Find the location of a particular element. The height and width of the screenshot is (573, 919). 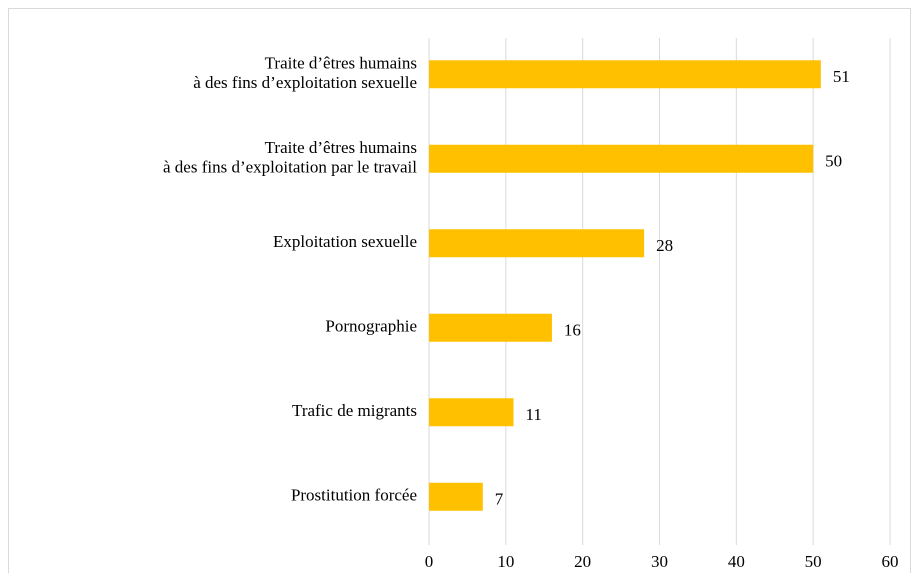

x-tick-label: 10 is located at coordinates (505, 561).